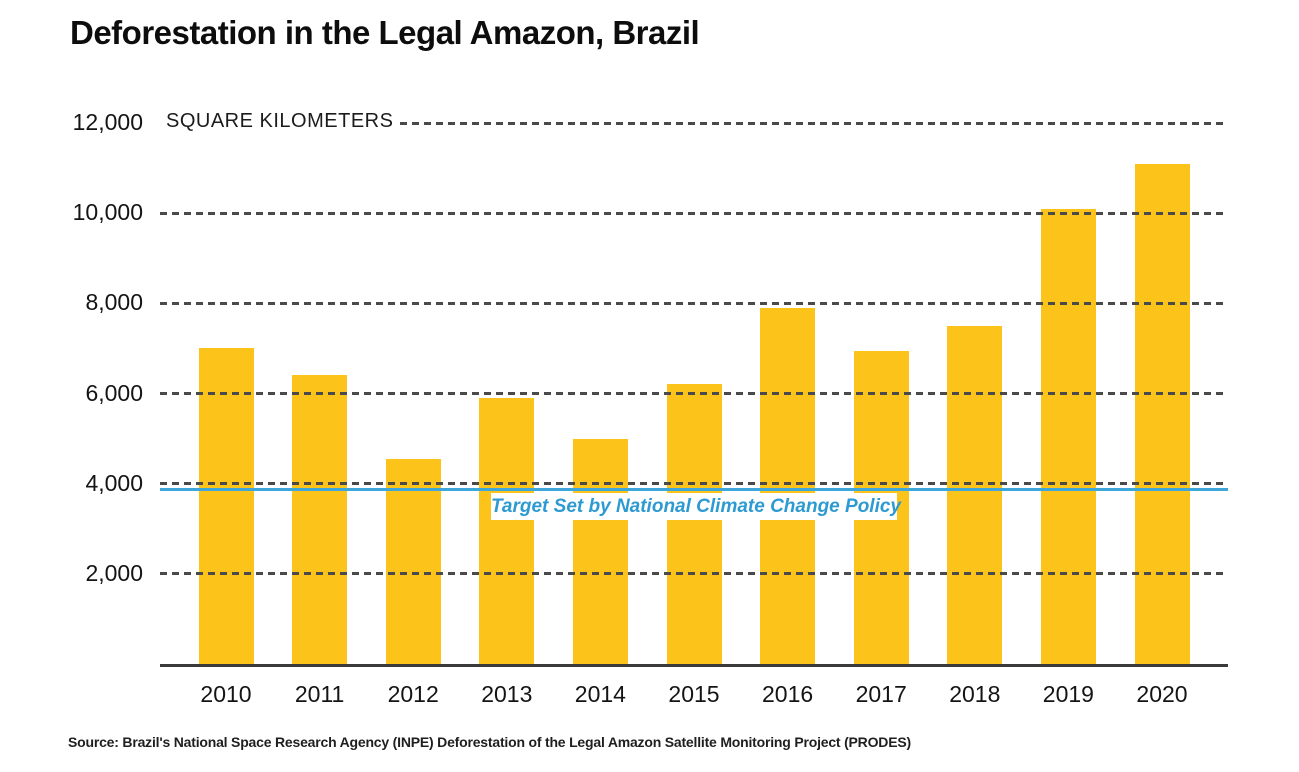 The image size is (1299, 772). I want to click on x-axis-tick-2017: 2017, so click(881, 694).